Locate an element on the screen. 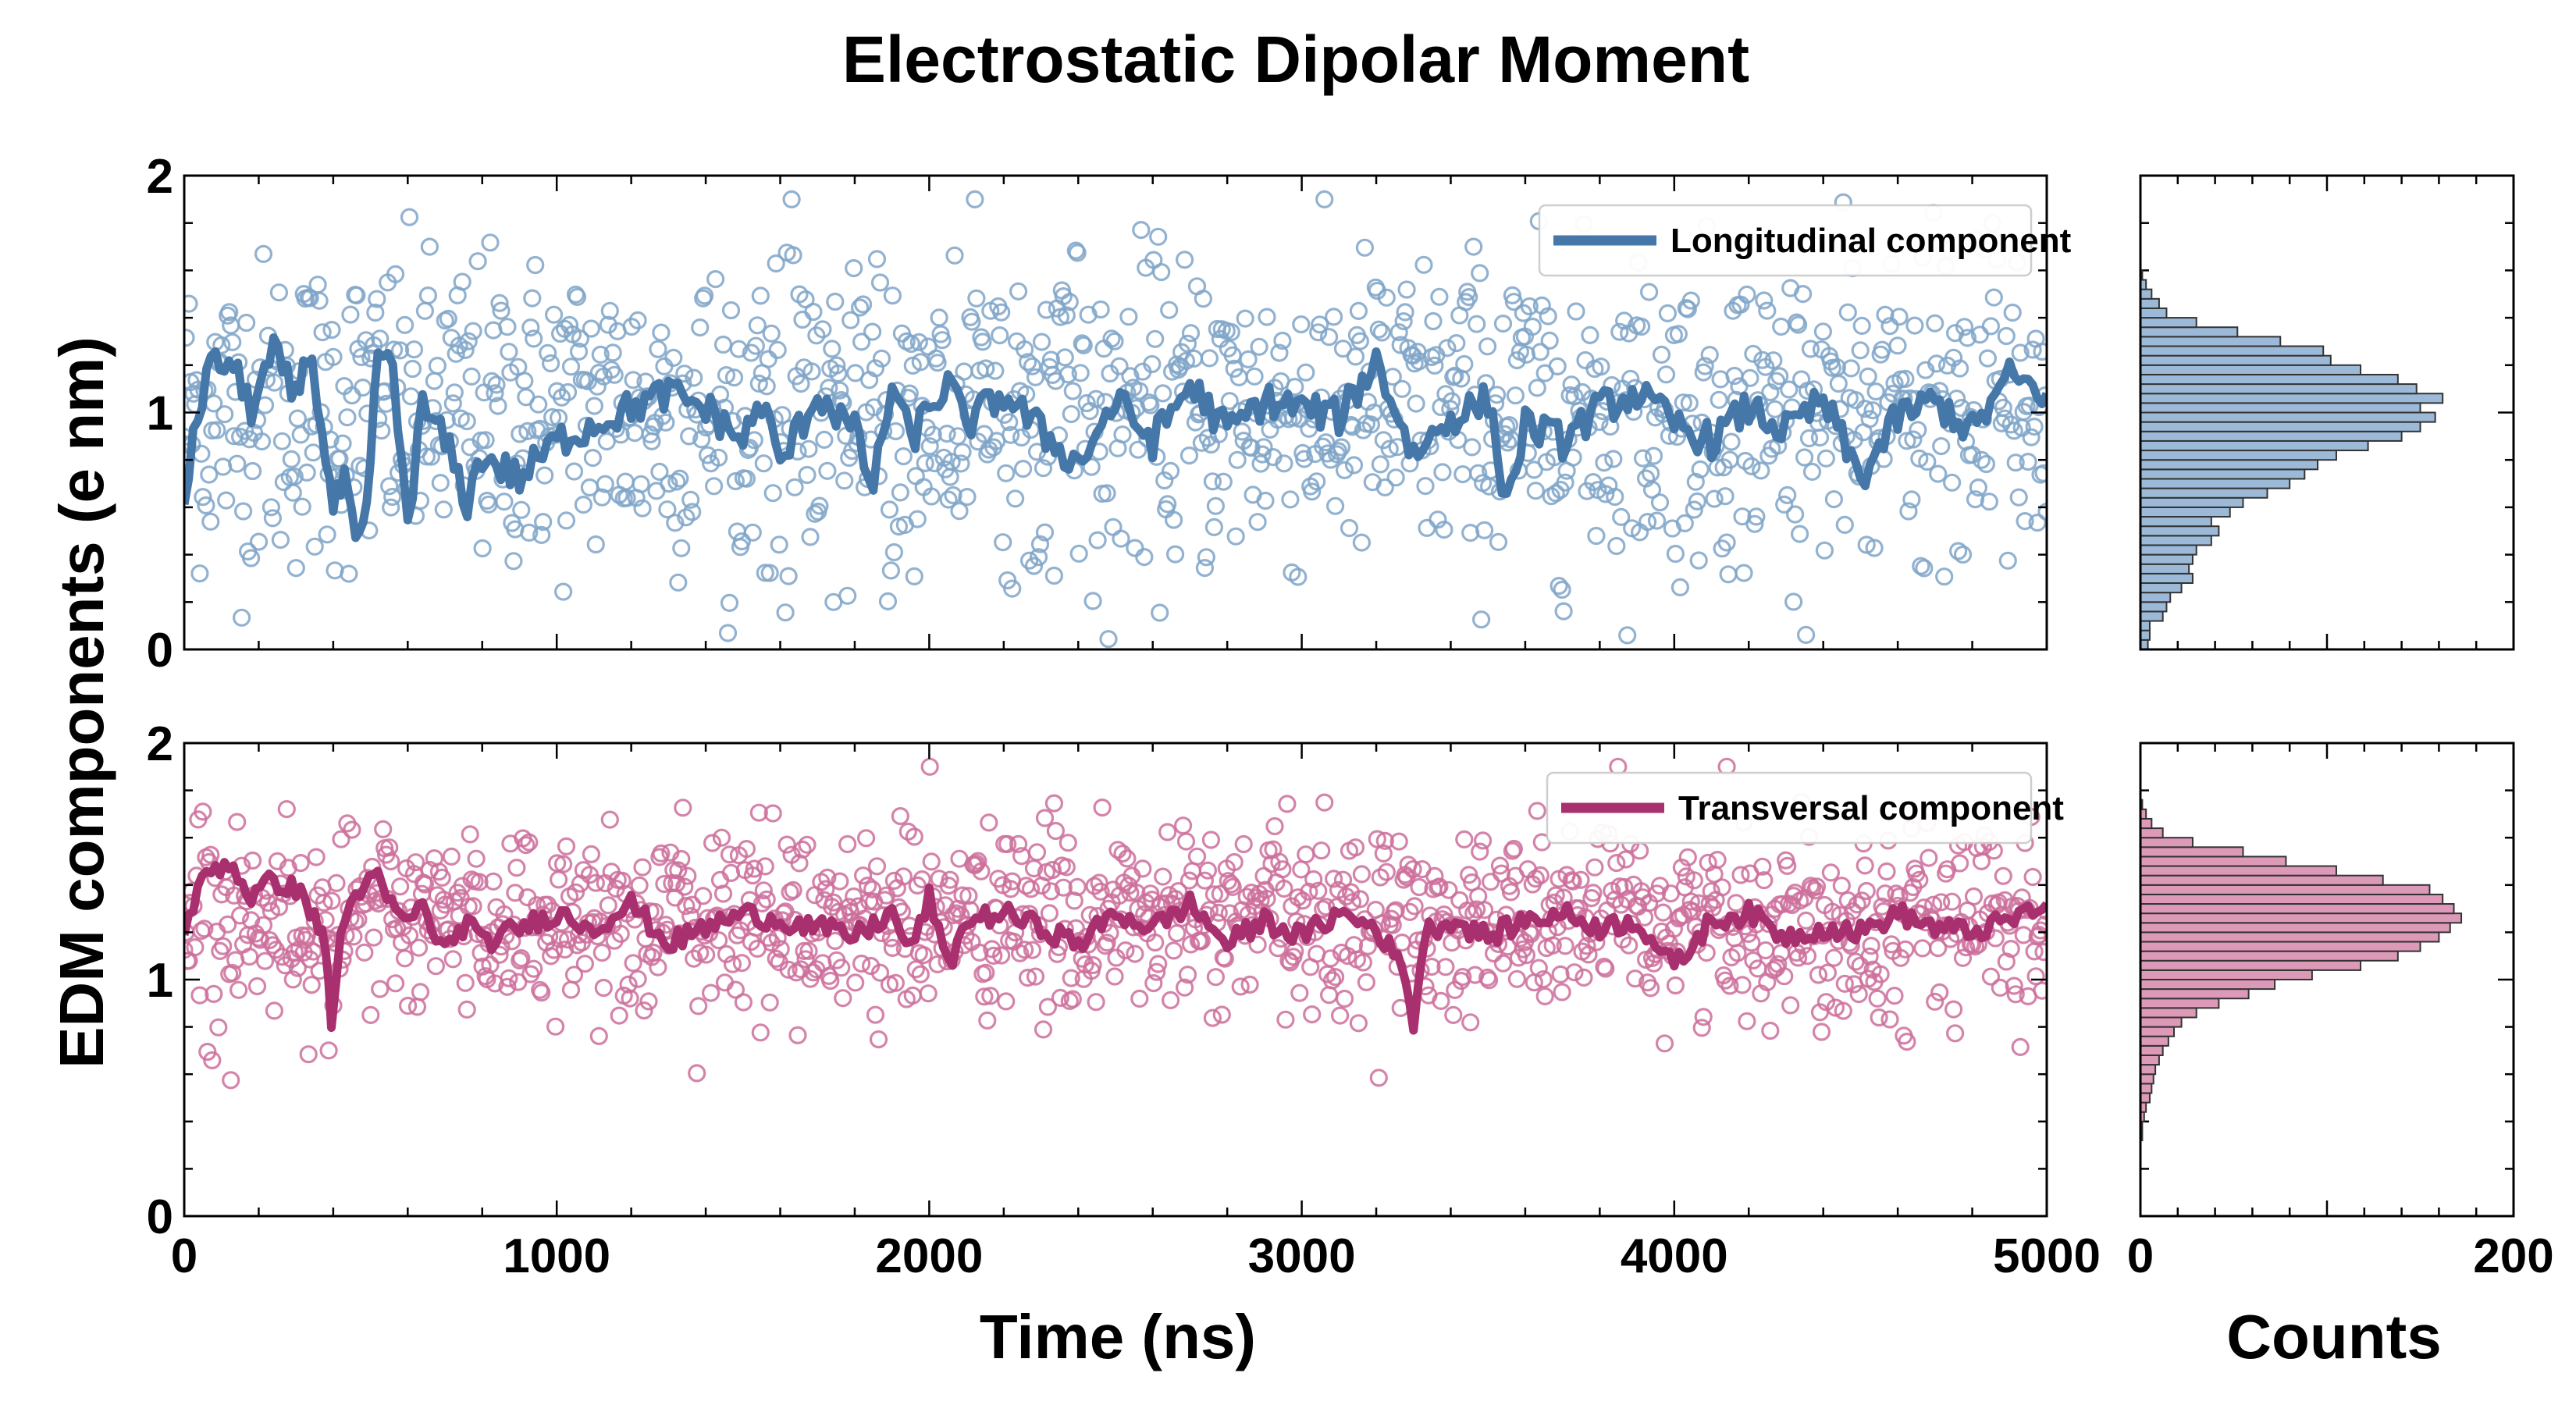 Image resolution: width=2576 pixels, height=1405 pixels. x-tick-label: 0 is located at coordinates (184, 1256).